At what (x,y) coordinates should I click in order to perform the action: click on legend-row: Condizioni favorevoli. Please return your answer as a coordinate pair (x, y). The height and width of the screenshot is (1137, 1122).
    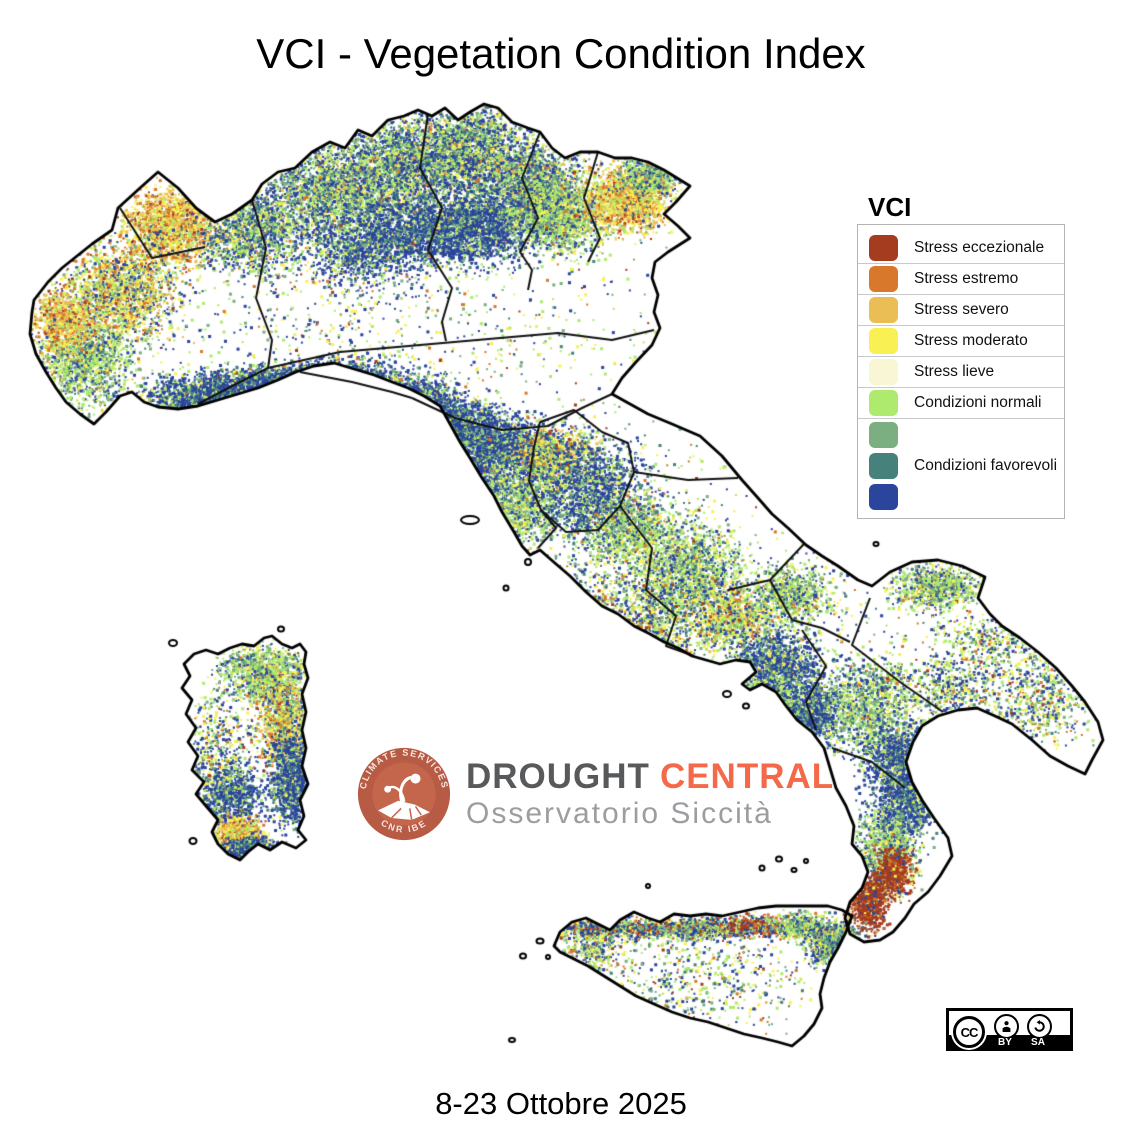
    Looking at the image, I should click on (961, 465).